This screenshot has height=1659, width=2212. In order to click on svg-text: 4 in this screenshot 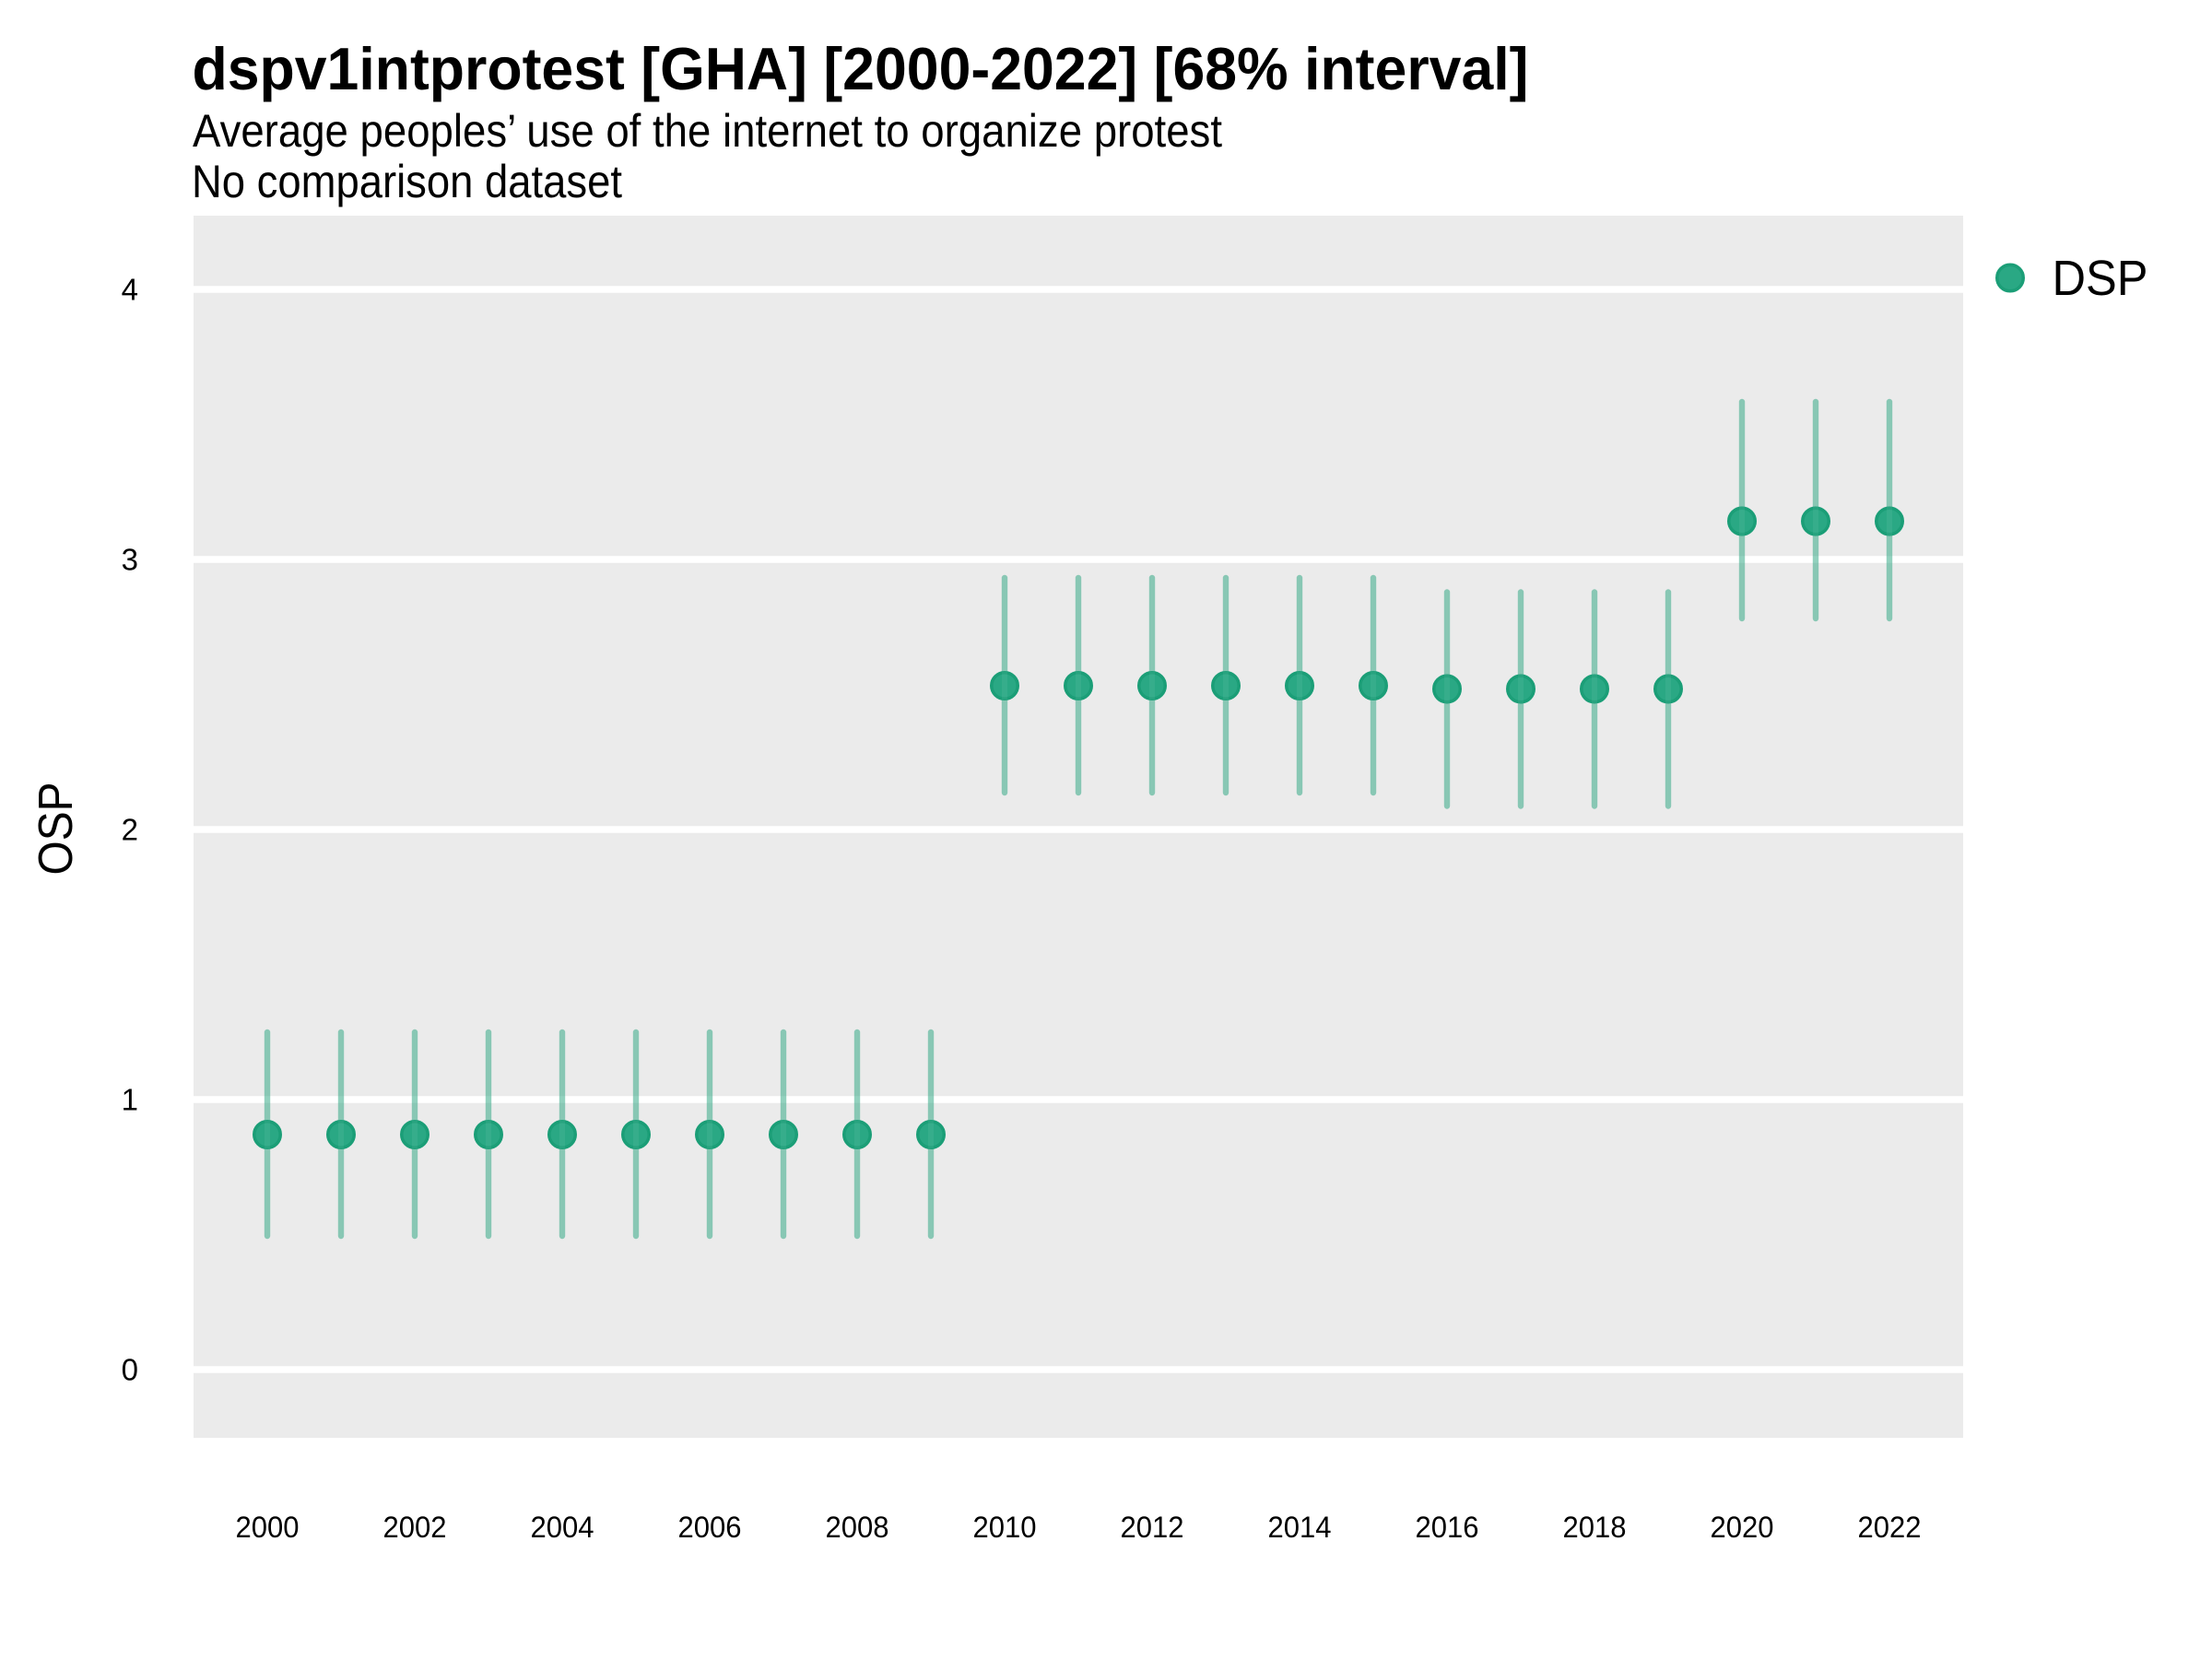, I will do `click(130, 290)`.